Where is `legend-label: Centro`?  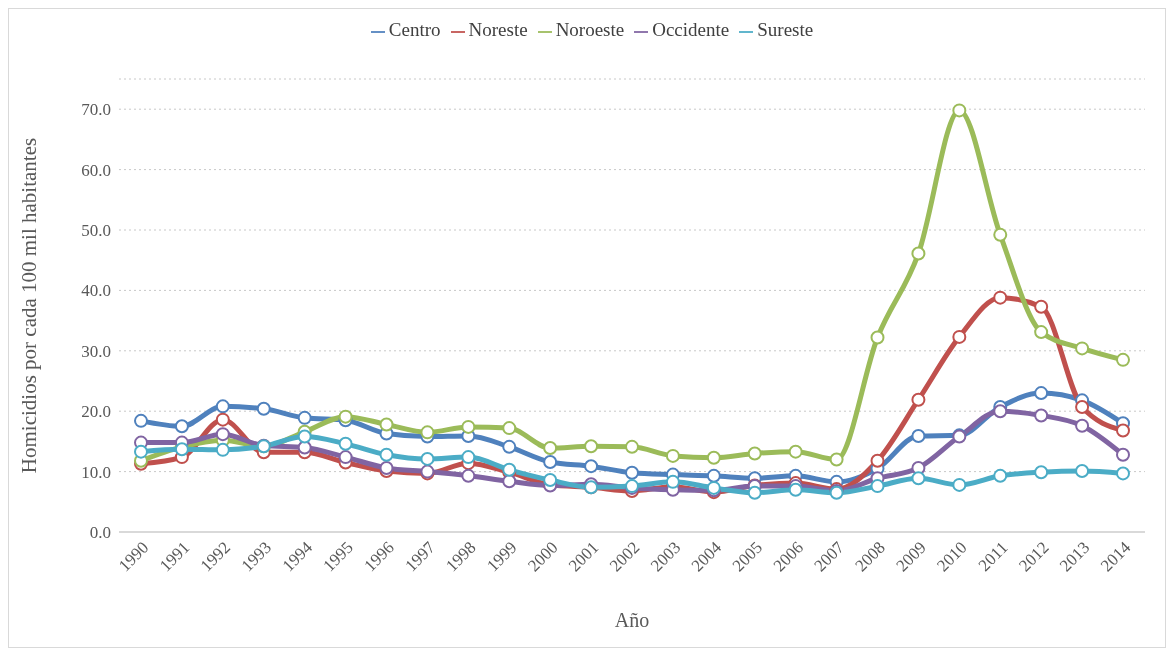
legend-label: Centro is located at coordinates (414, 29).